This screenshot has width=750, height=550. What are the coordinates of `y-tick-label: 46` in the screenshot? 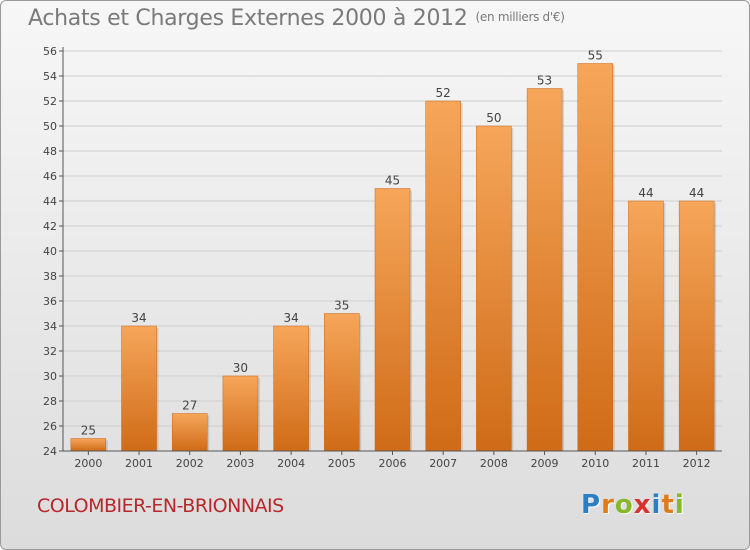 It's located at (50, 176).